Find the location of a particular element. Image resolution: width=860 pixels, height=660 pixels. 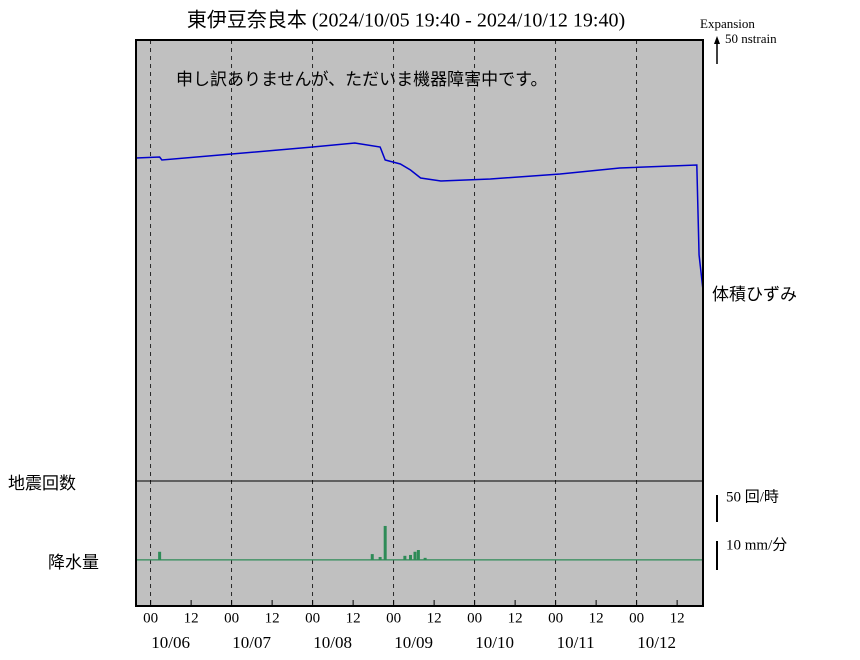

date-label: 10/09 is located at coordinates (413, 642).